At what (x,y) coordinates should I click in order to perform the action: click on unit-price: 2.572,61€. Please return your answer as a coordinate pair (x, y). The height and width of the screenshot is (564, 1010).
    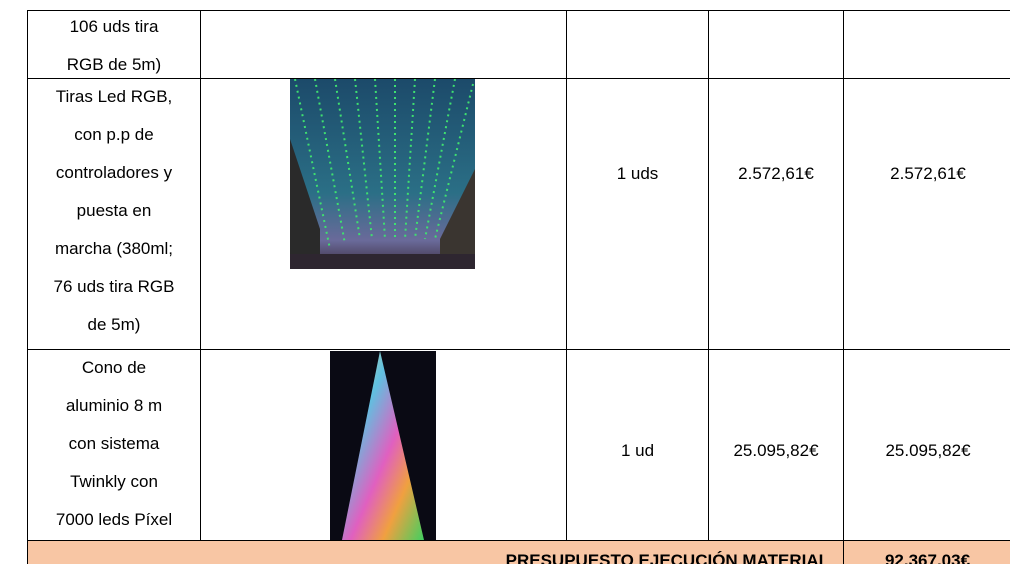
    Looking at the image, I should click on (776, 173).